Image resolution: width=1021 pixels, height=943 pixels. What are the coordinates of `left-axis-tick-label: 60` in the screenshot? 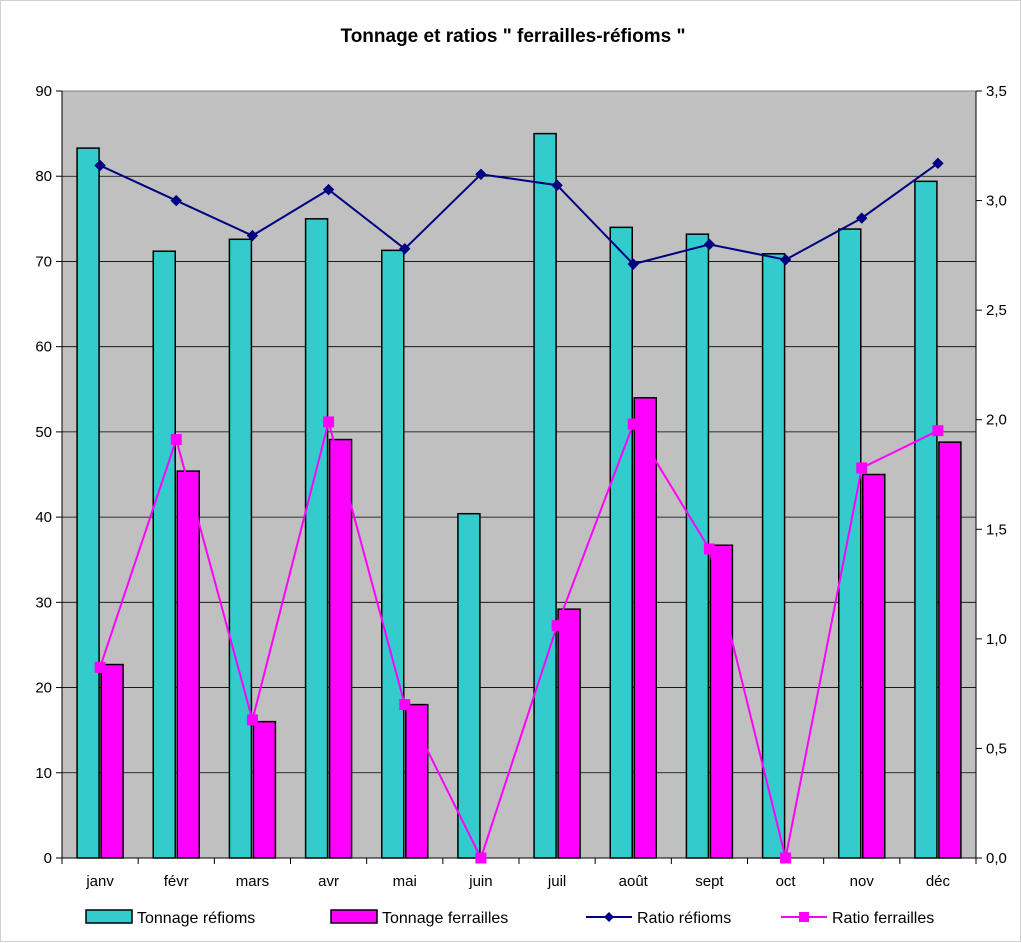 It's located at (43, 347).